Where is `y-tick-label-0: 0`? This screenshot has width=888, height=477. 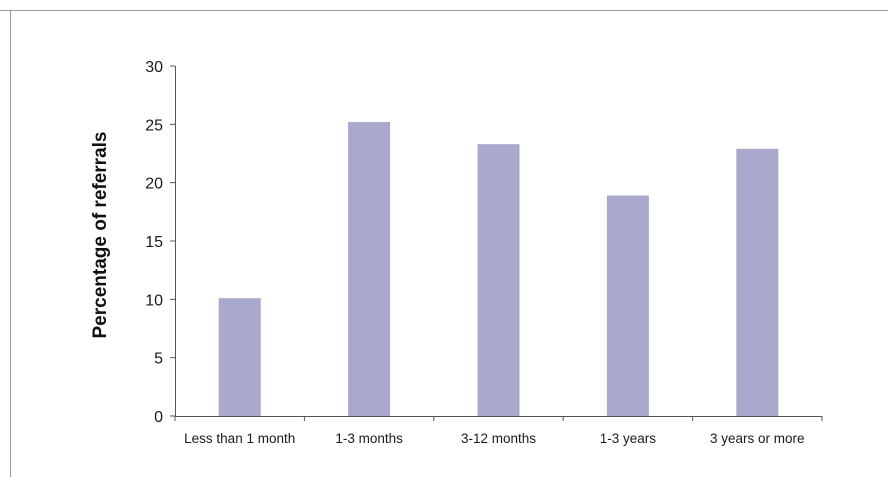 y-tick-label-0: 0 is located at coordinates (158, 417).